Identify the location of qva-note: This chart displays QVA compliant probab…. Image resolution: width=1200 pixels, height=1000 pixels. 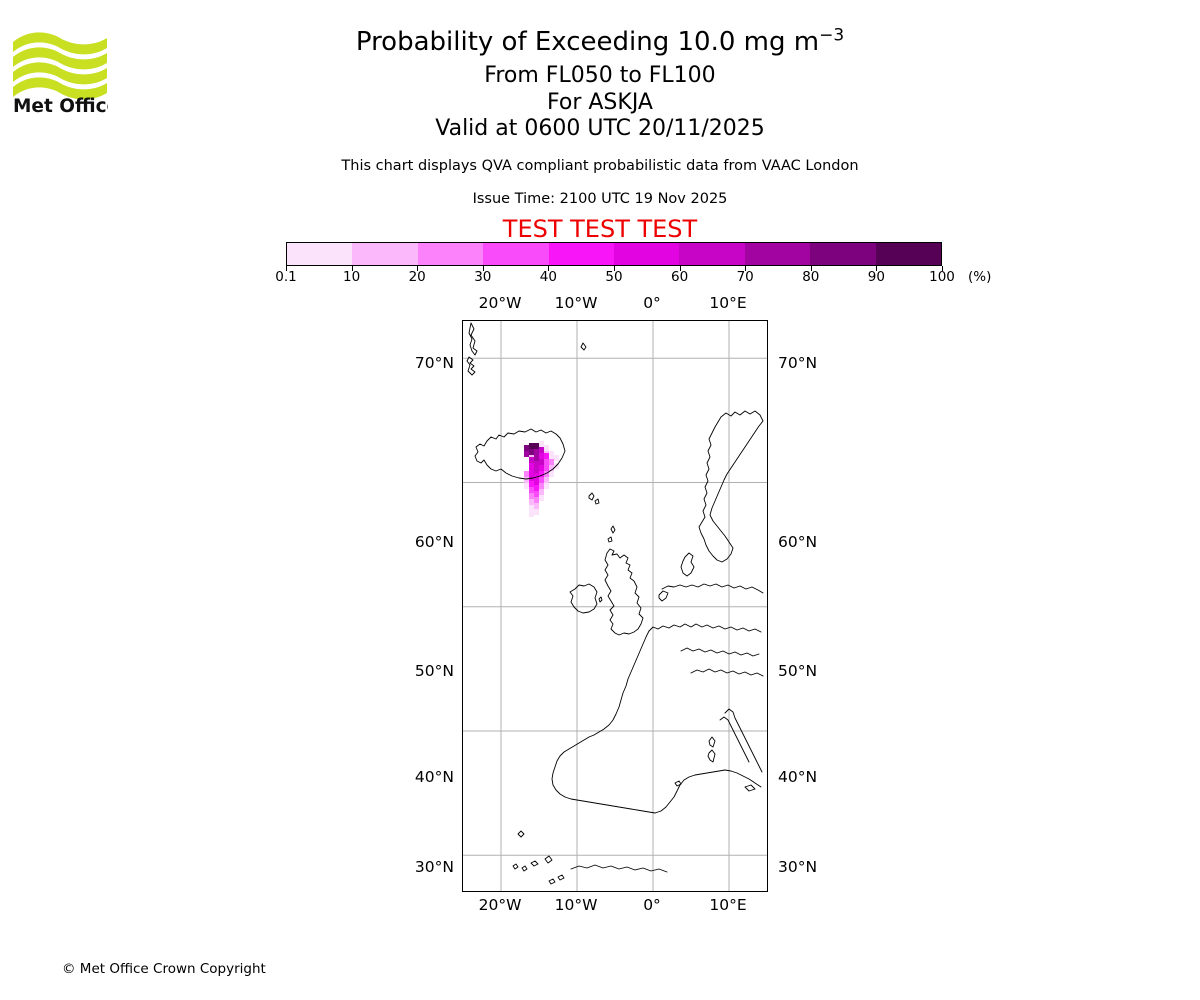
(600, 166).